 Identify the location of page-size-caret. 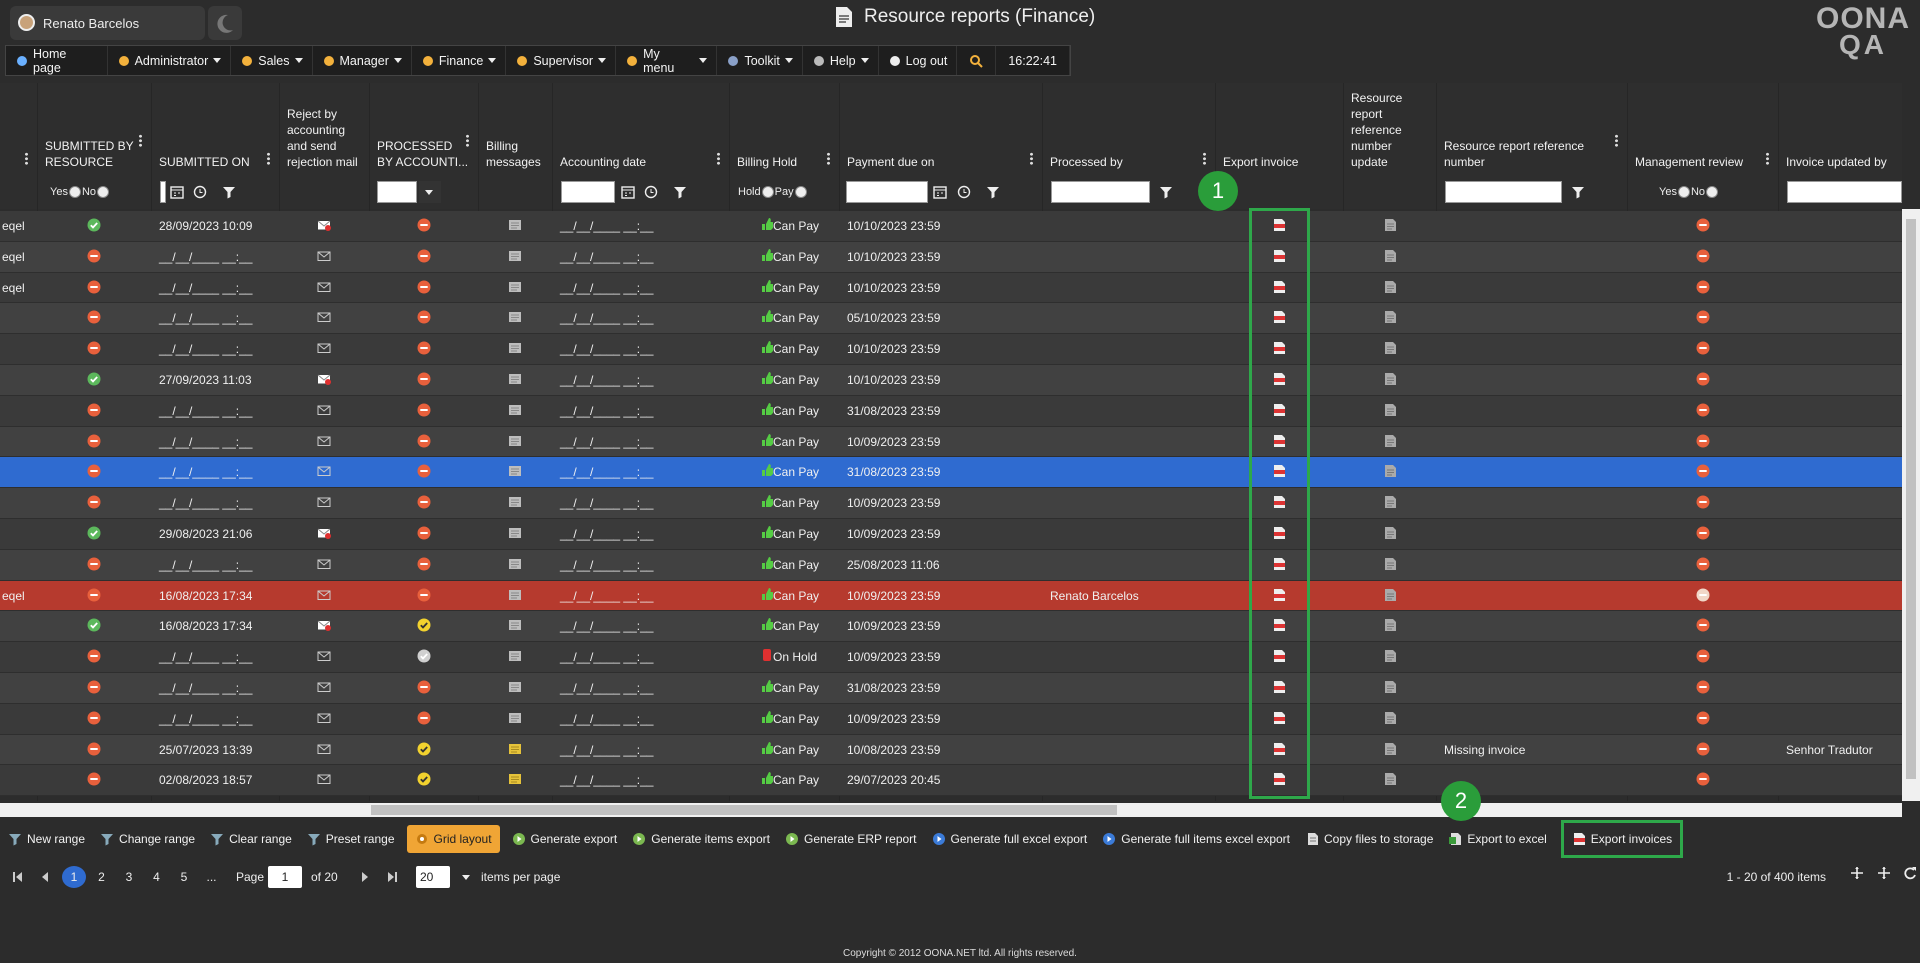
(466, 877).